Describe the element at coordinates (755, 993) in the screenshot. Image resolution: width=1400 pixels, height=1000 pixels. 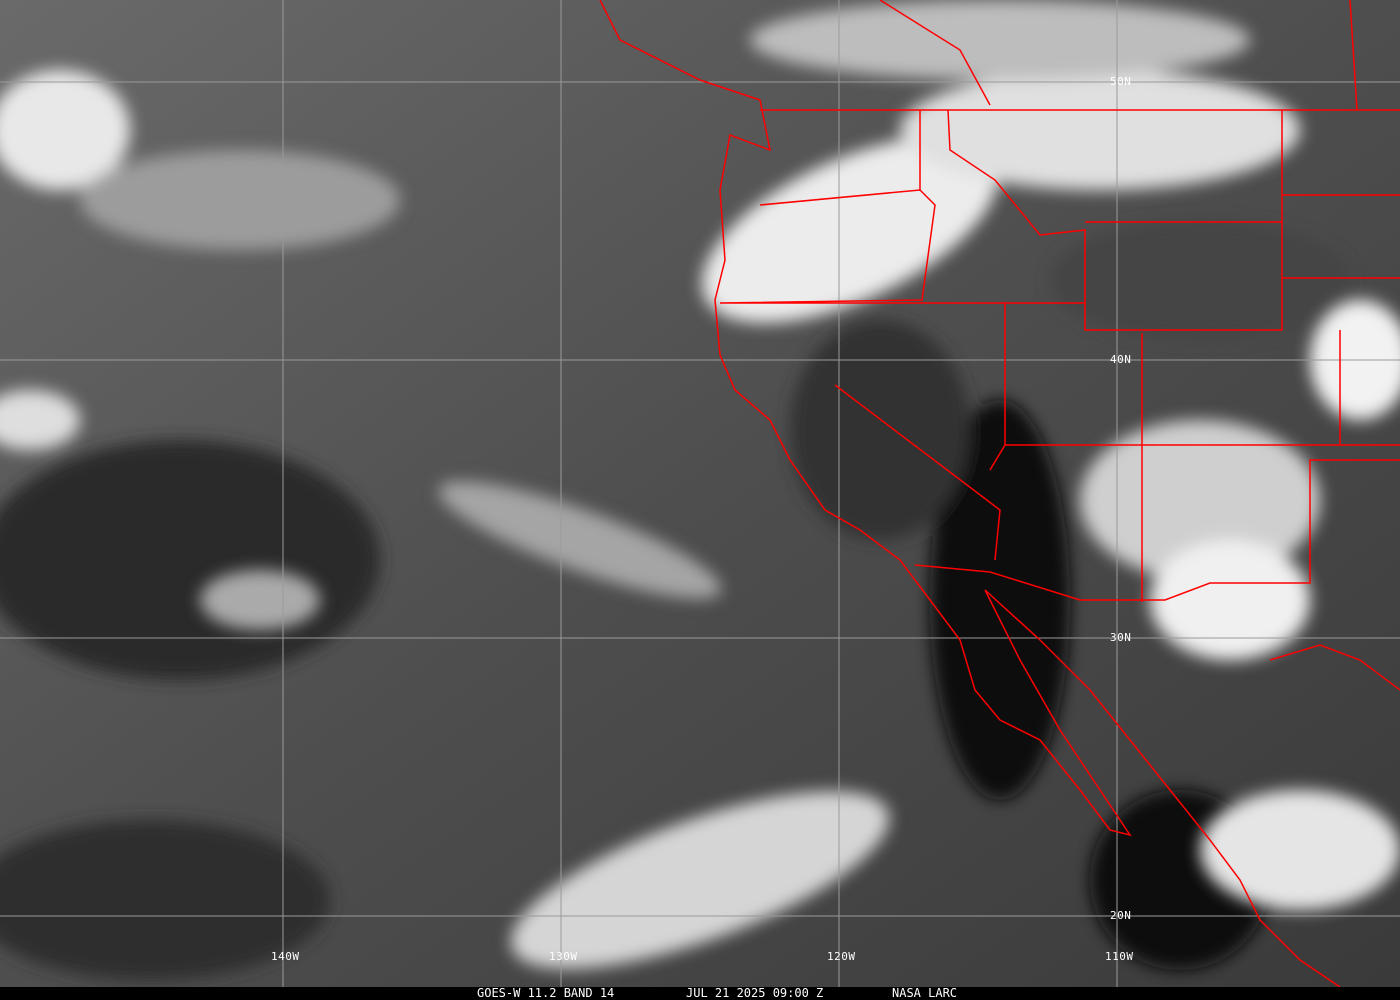
I see `datetime-label: JUL 21 2025 09:00 Z` at that location.